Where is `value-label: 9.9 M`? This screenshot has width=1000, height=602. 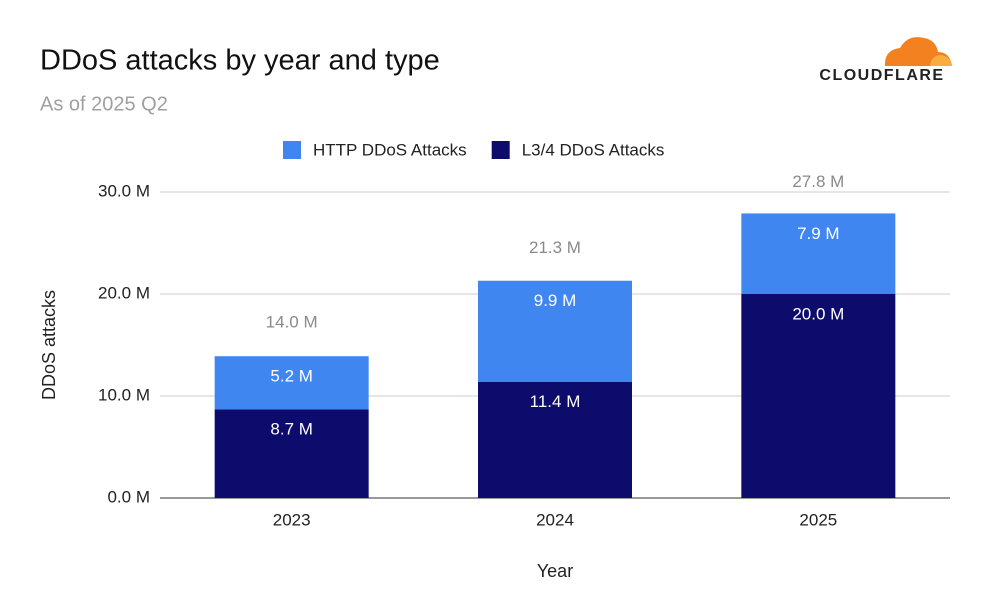 value-label: 9.9 M is located at coordinates (555, 300).